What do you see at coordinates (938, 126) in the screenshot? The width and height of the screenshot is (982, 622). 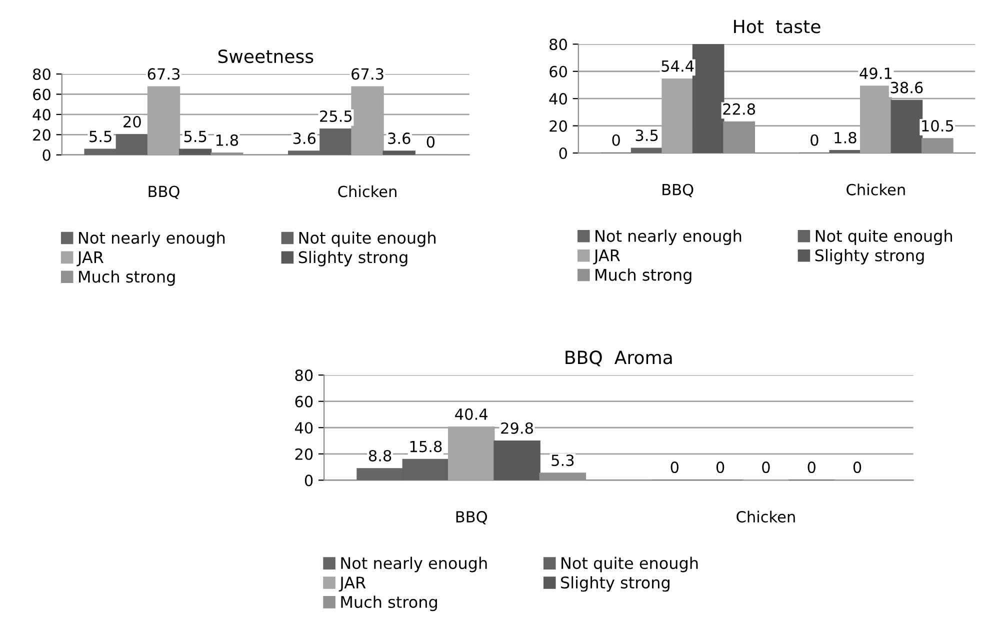 I see `data-label: 10.5` at bounding box center [938, 126].